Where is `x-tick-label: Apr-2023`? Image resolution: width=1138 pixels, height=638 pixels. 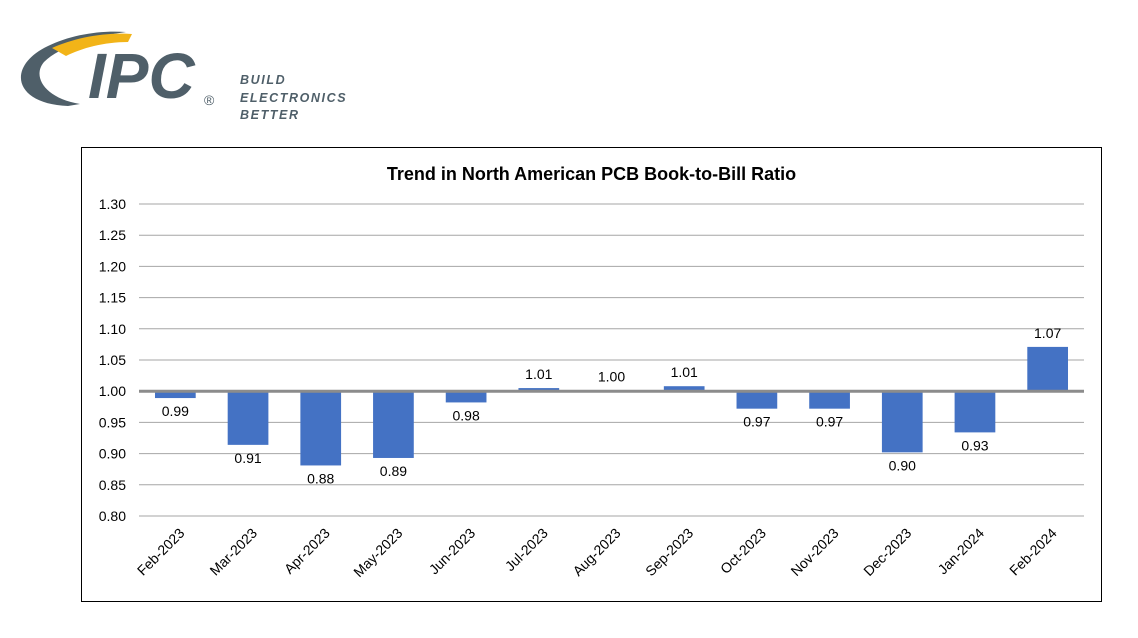 x-tick-label: Apr-2023 is located at coordinates (307, 551).